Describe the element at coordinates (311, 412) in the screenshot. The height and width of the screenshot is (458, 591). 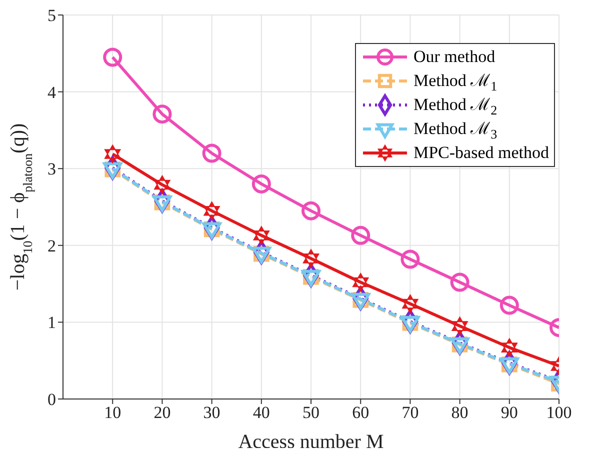
I see `x-tick-label: 50` at that location.